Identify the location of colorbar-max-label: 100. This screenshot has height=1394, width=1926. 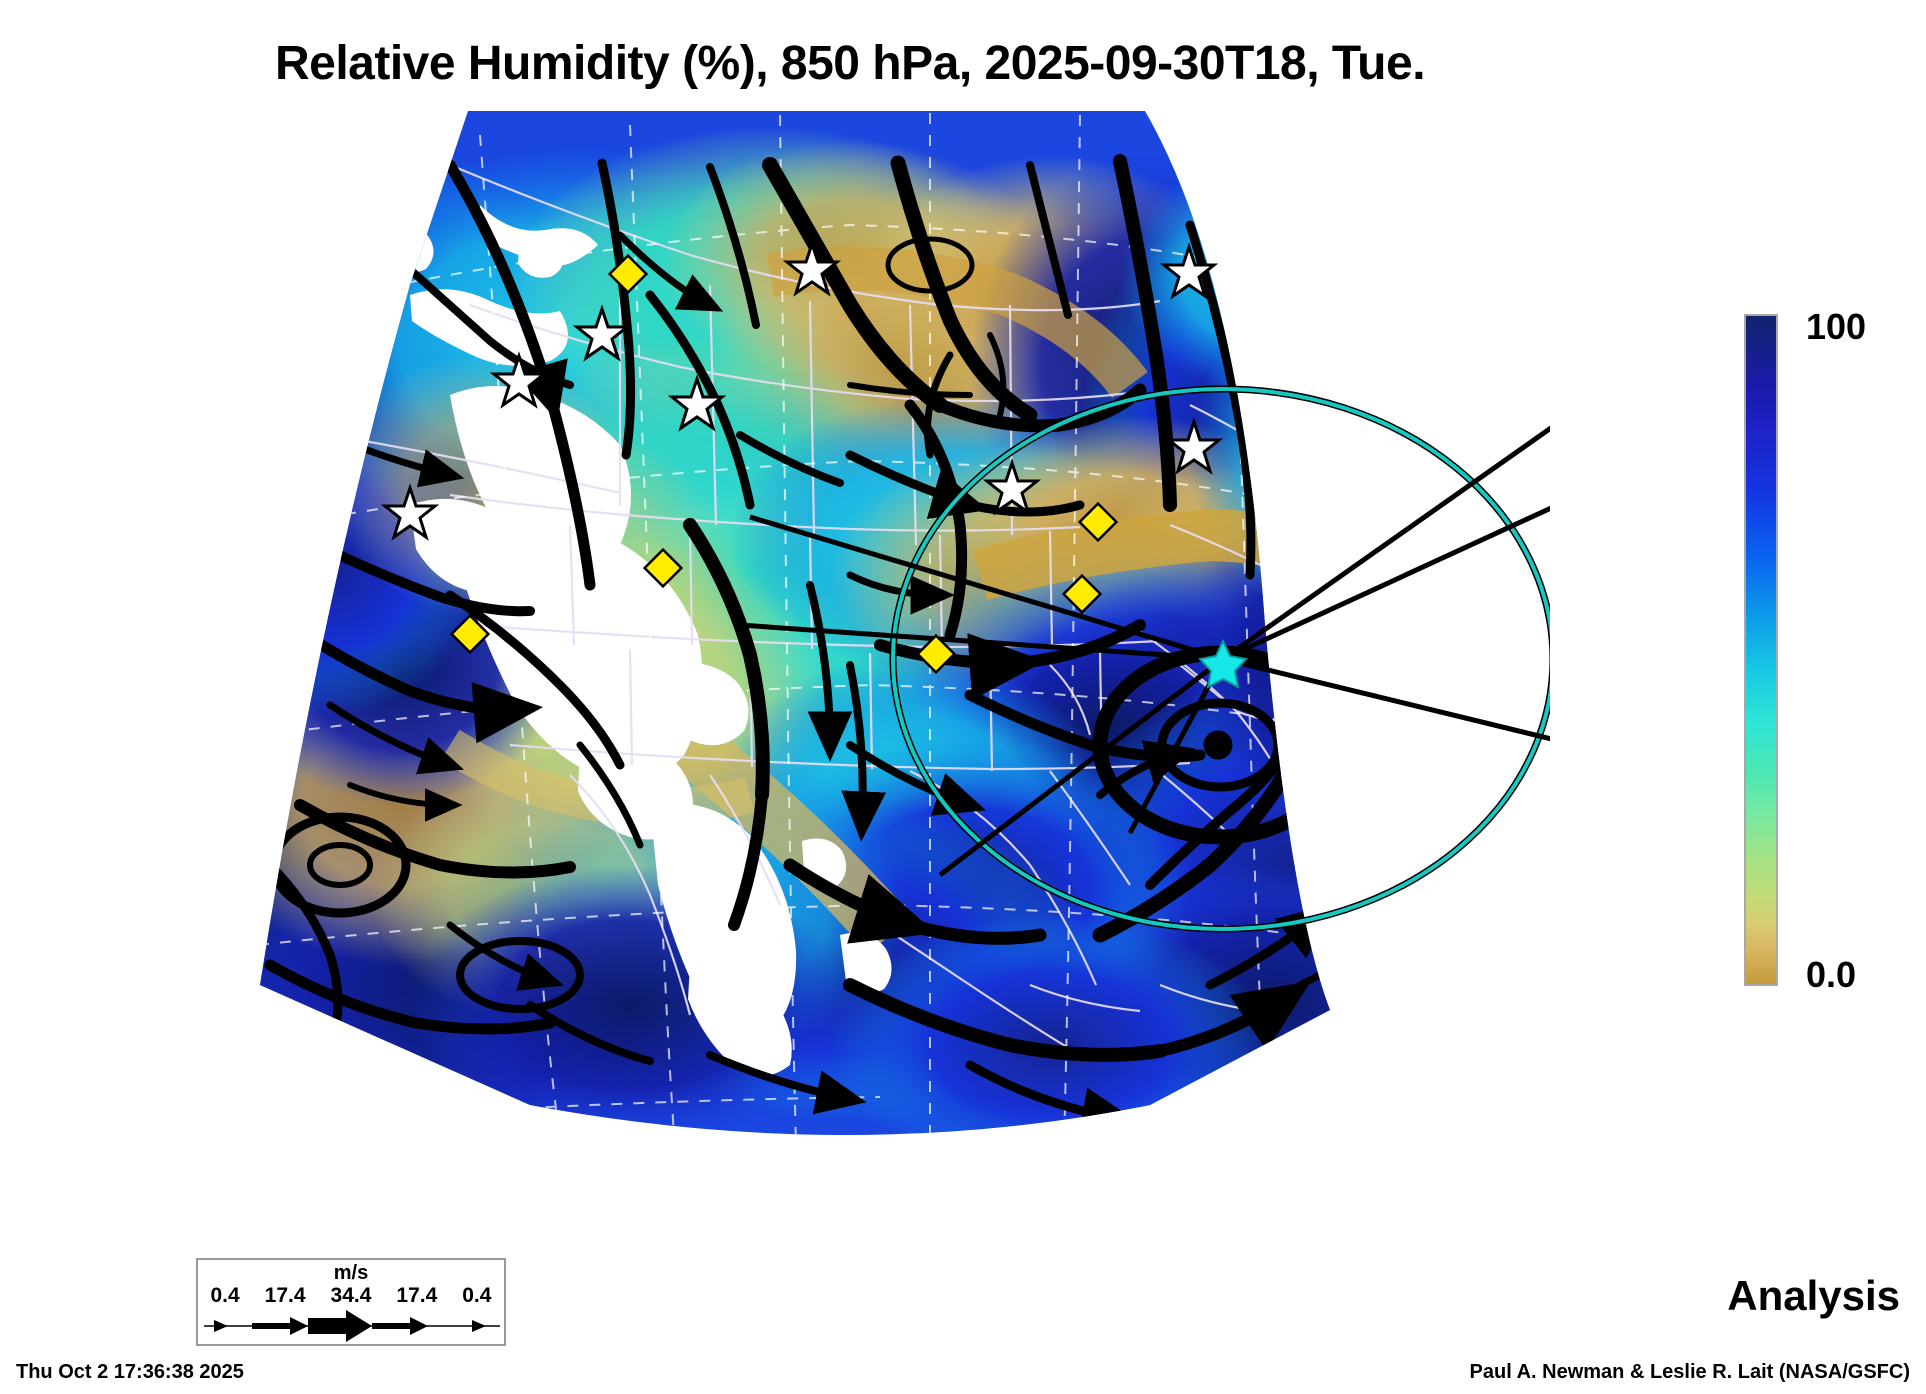
(1836, 326).